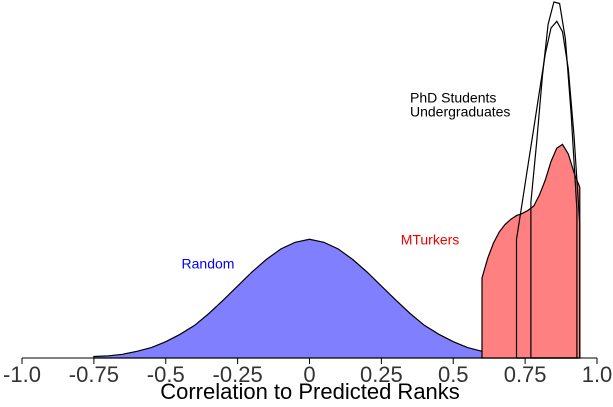  I want to click on x-tick-label: 0.25, so click(381, 374).